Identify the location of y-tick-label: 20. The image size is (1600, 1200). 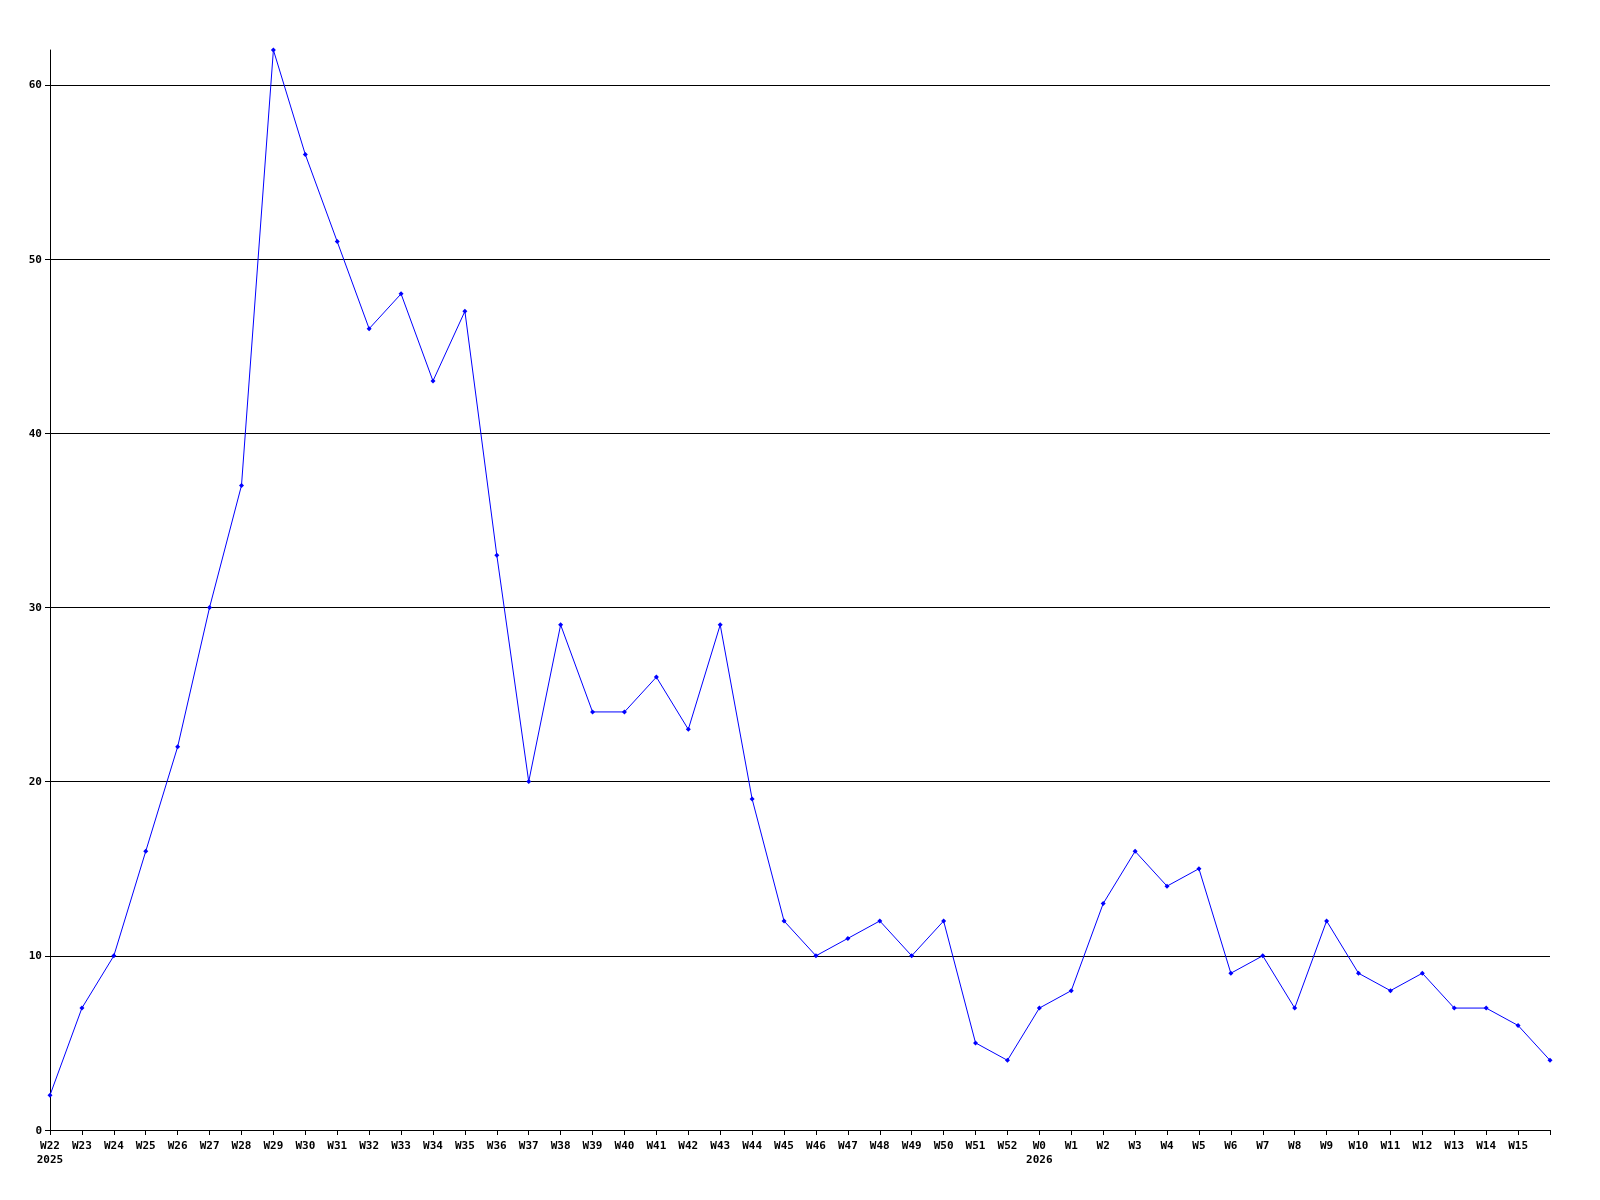
(35, 782).